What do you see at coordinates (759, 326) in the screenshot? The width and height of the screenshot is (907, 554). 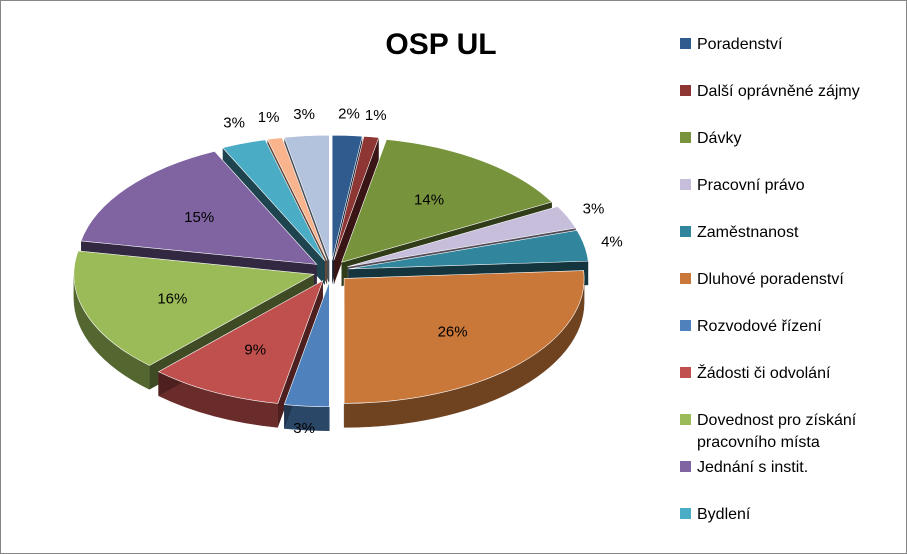 I see `legend-label: Rozvodové řízení` at bounding box center [759, 326].